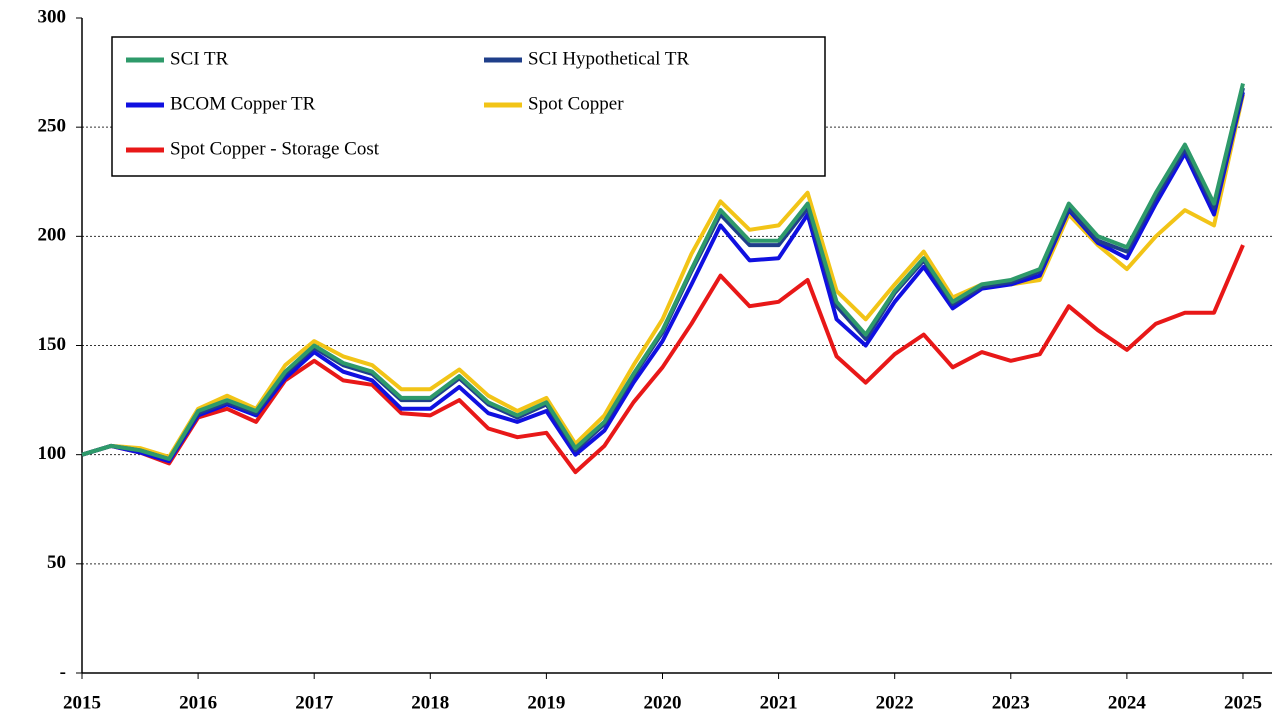 The width and height of the screenshot is (1286, 722). I want to click on legend-box, so click(468, 106).